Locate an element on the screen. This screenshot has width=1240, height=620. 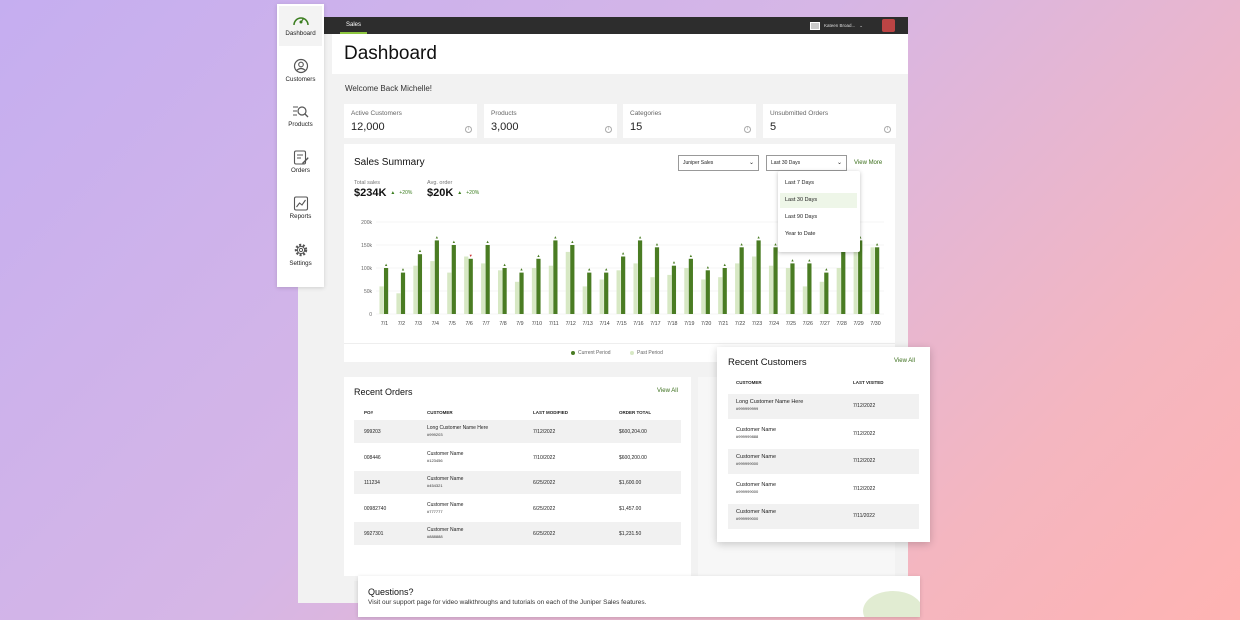
stat-card-active-customers: Active Customers 12,000 i is located at coordinates (410, 121).